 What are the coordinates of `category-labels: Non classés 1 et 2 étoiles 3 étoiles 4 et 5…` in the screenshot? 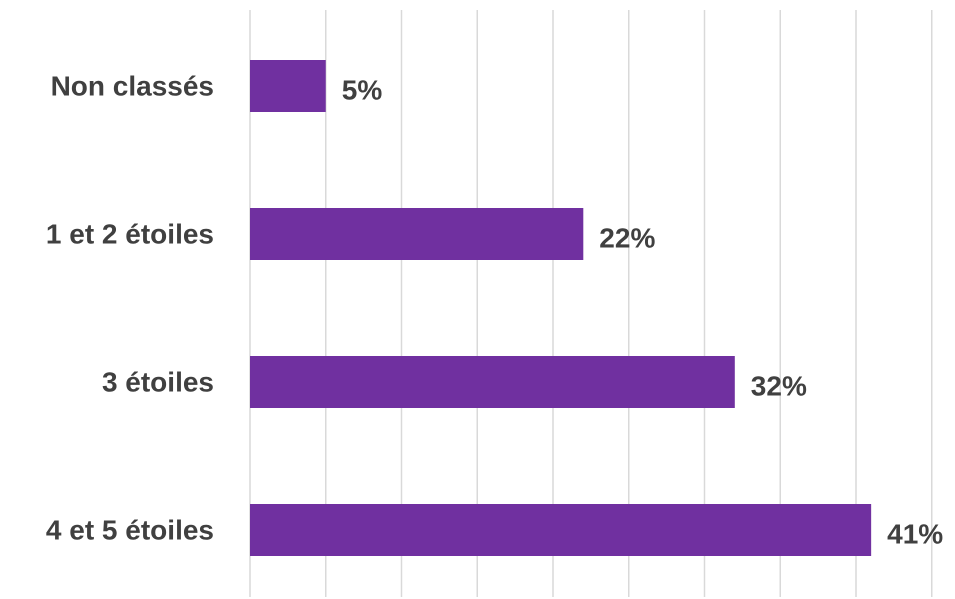 It's located at (130, 308).